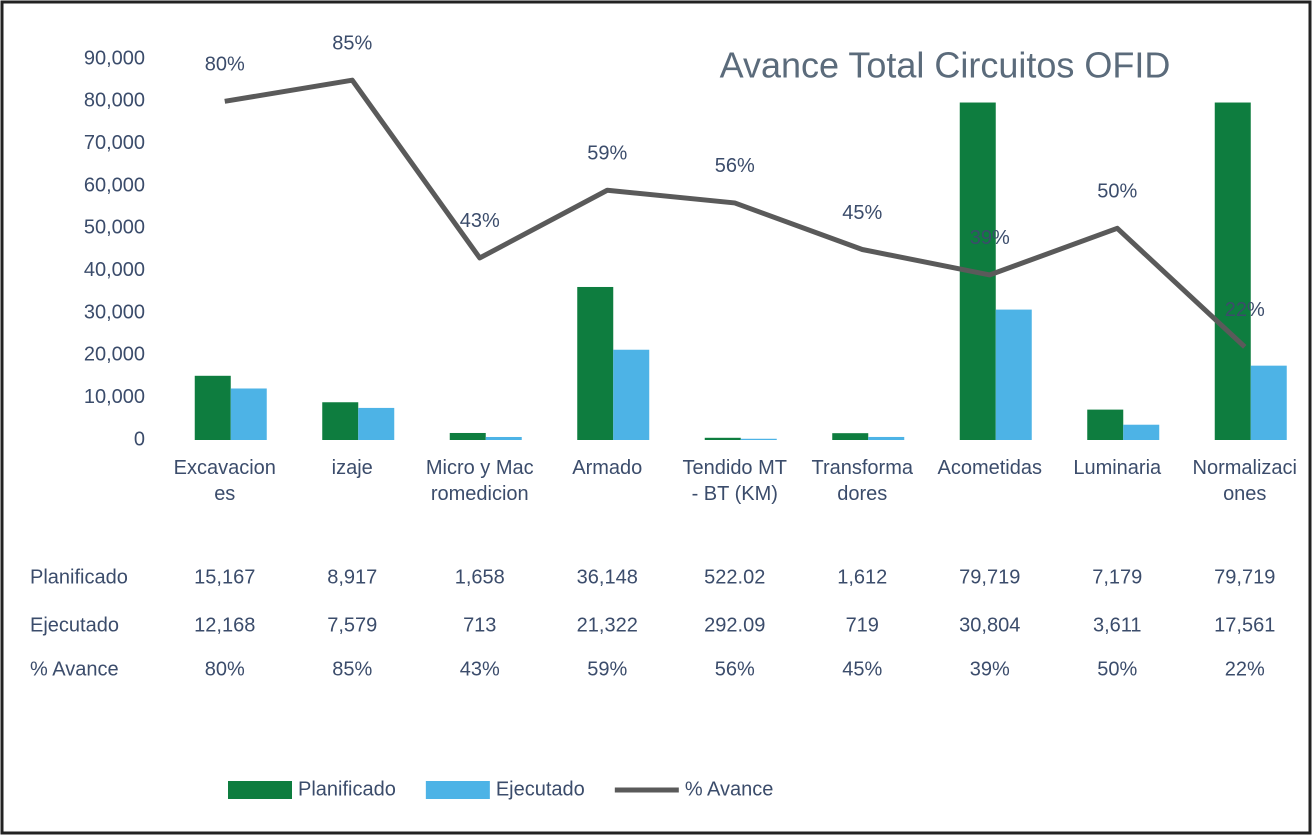 This screenshot has width=1312, height=837. Describe the element at coordinates (352, 625) in the screenshot. I see `table-cell: 7,579` at that location.